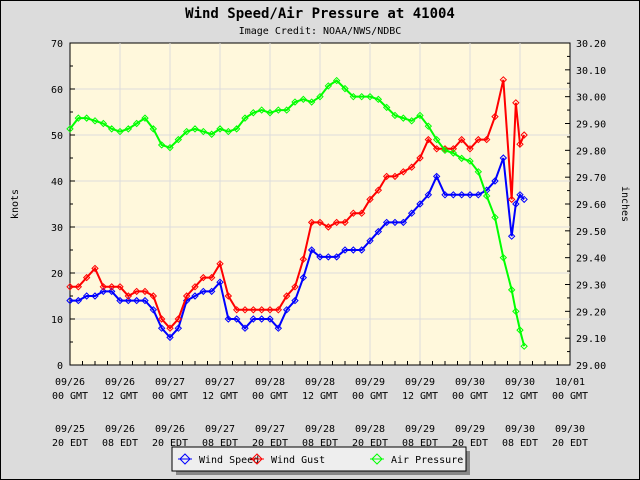 The width and height of the screenshot is (640, 480). Describe the element at coordinates (320, 460) in the screenshot. I see `legend: Wind Speed Wind Gust Air Pressure` at that location.